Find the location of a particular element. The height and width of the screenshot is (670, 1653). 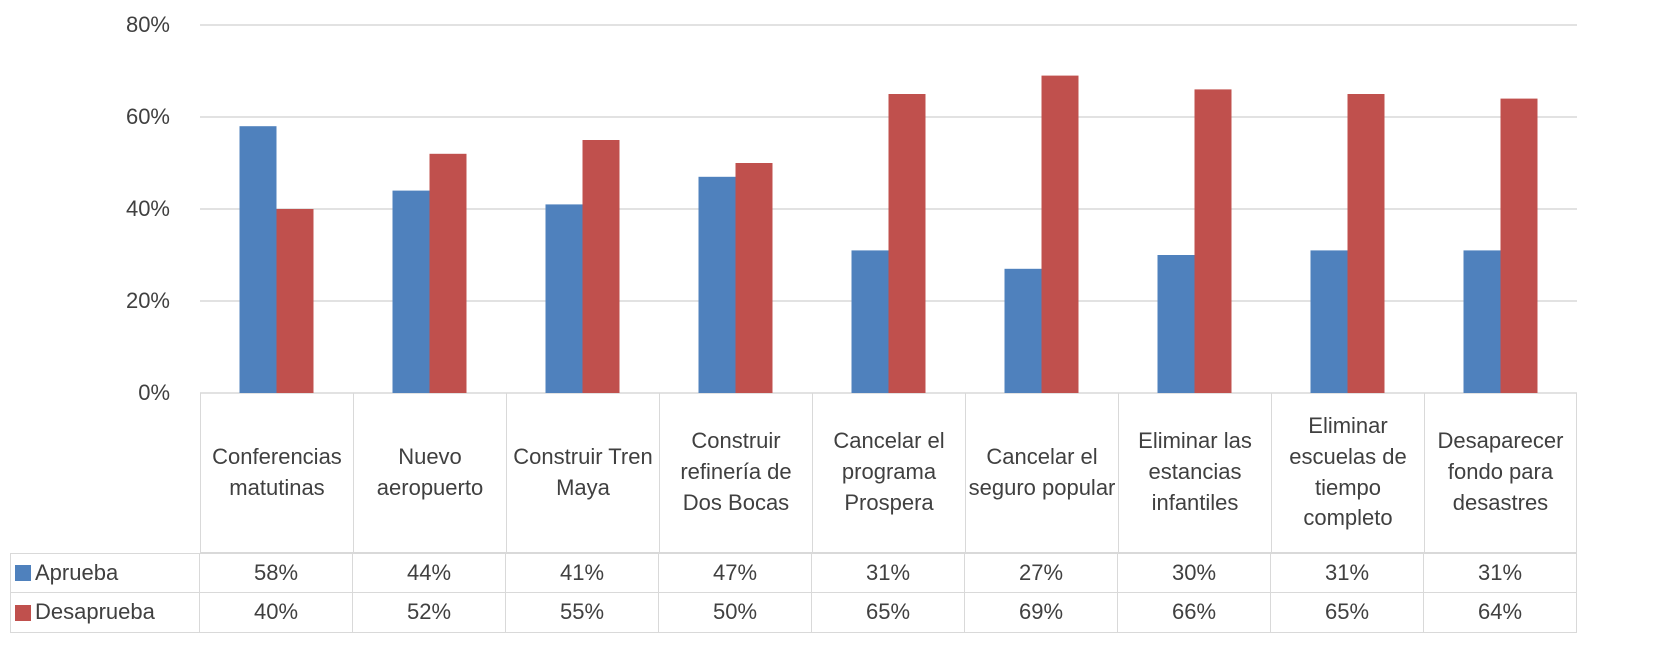

table-value: 66% is located at coordinates (1194, 613).